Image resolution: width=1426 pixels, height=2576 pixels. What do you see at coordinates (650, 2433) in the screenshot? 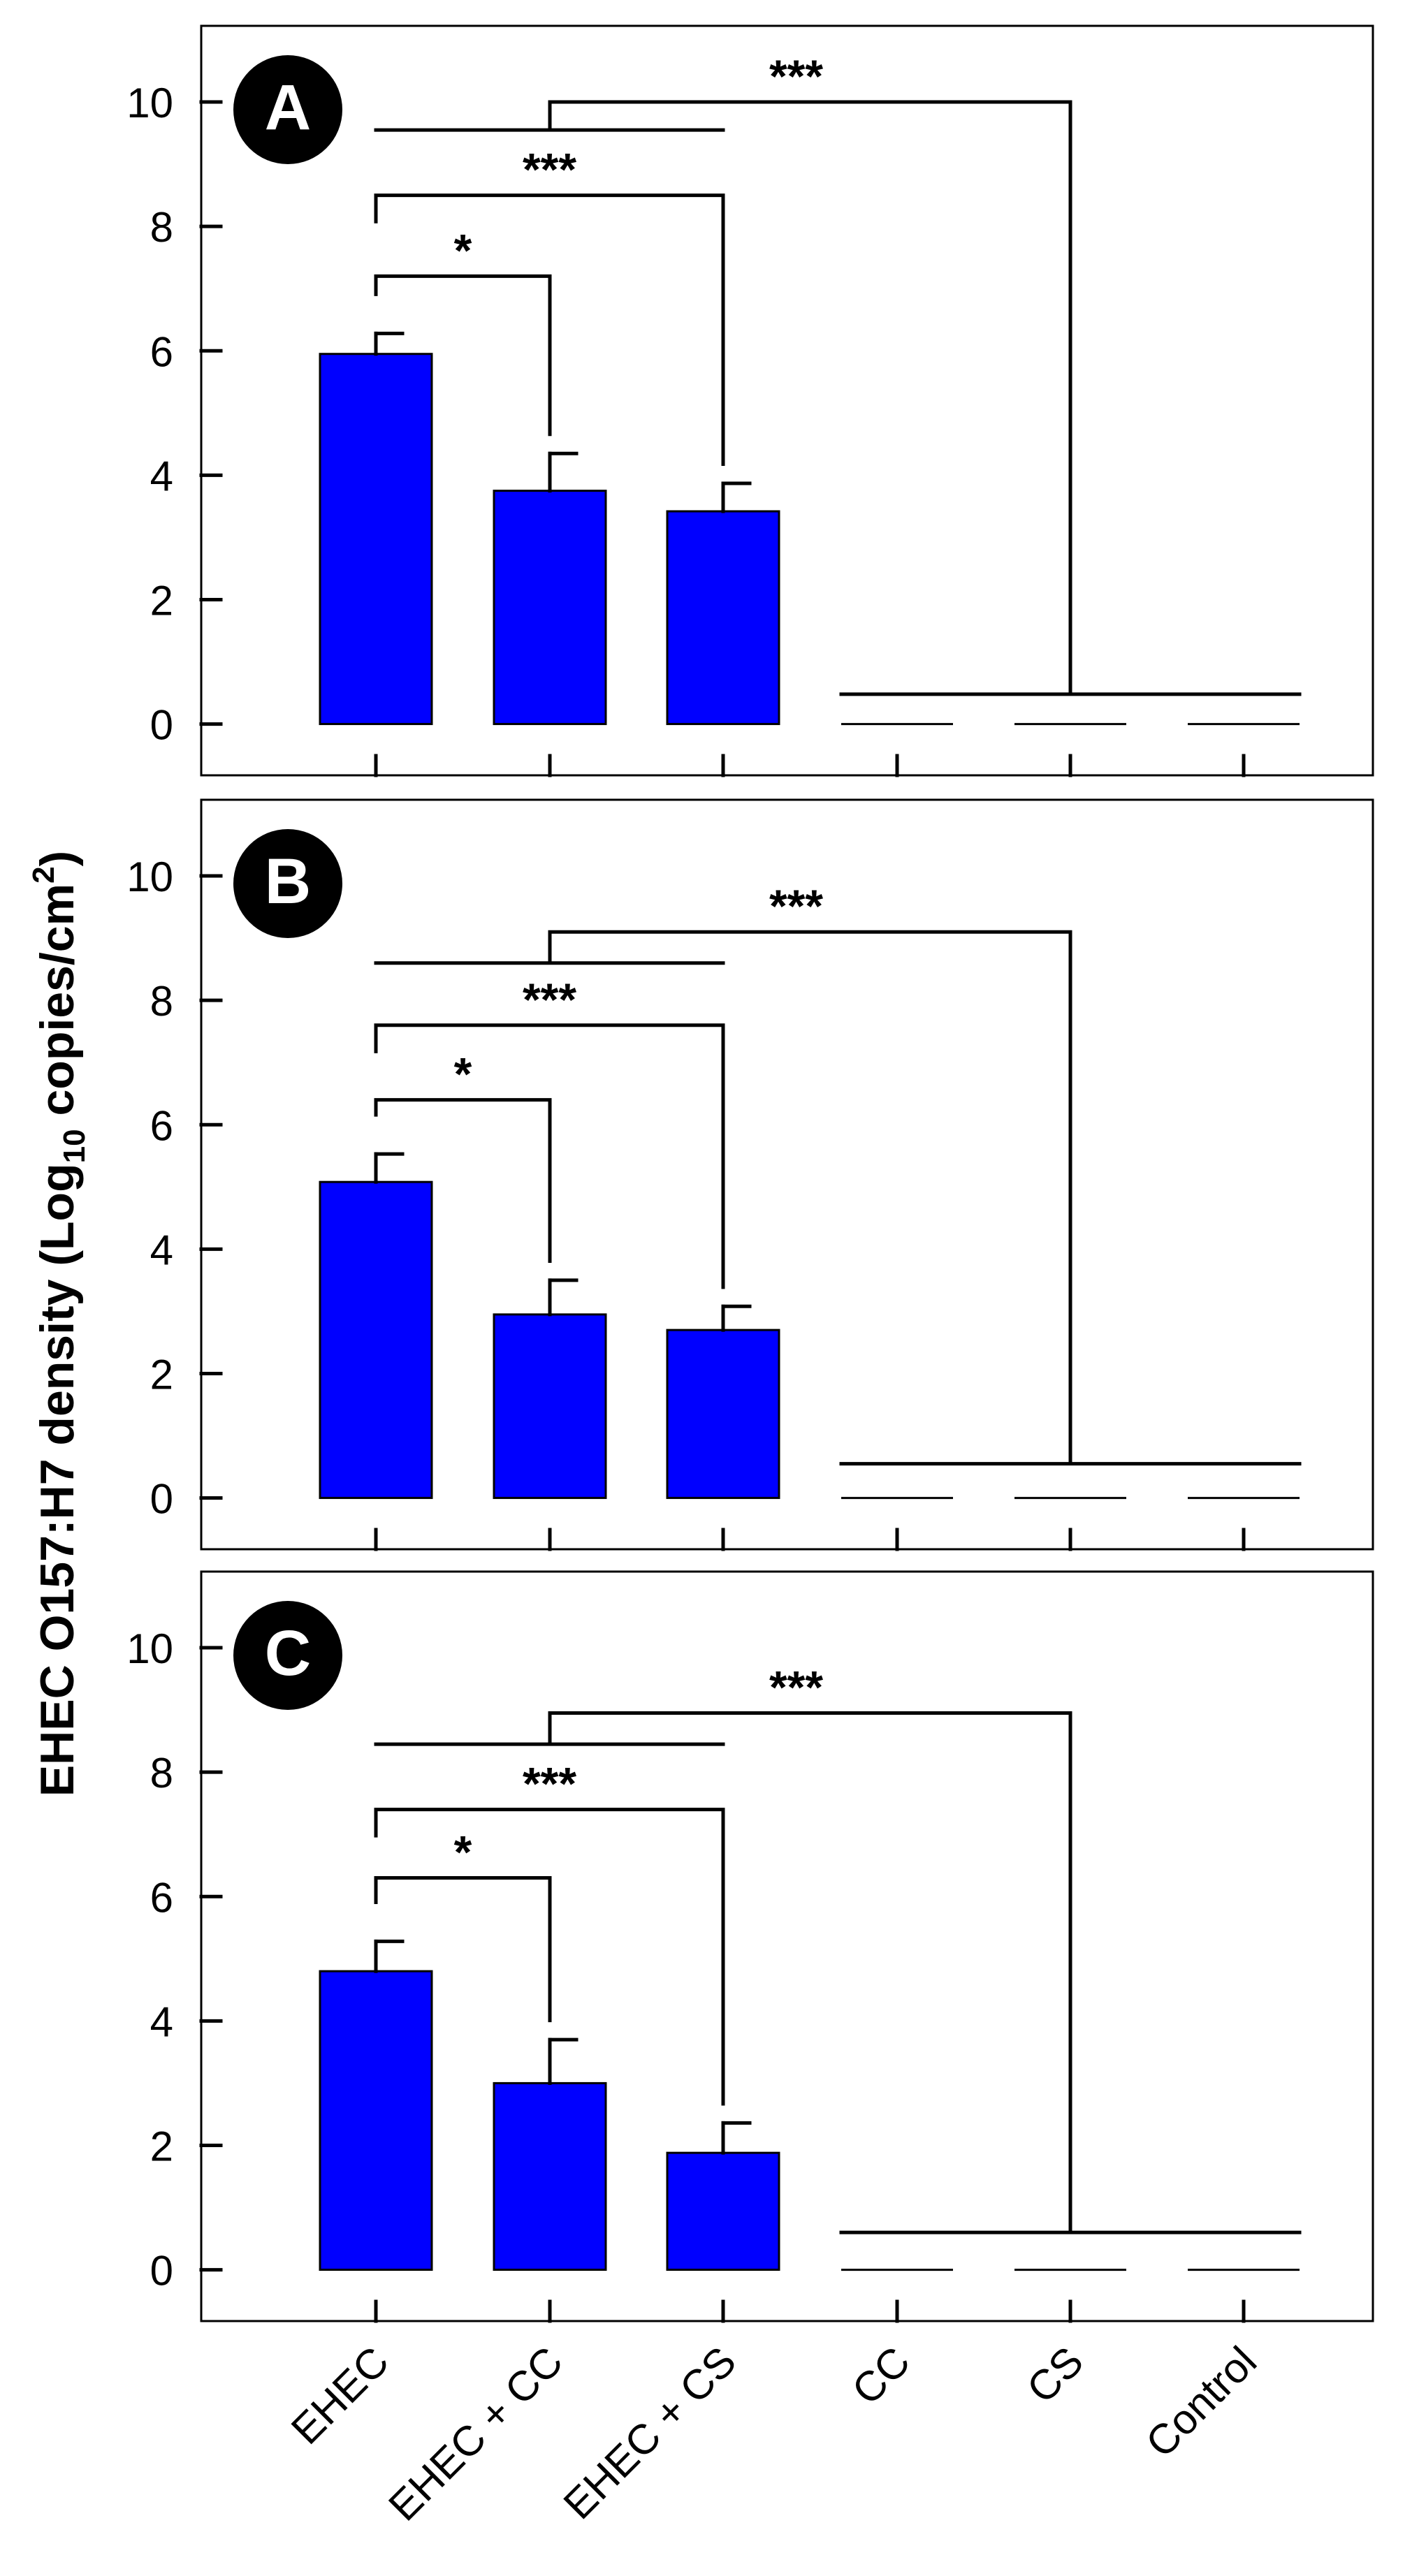
I see `x-tick-label: EHEC + CS` at bounding box center [650, 2433].